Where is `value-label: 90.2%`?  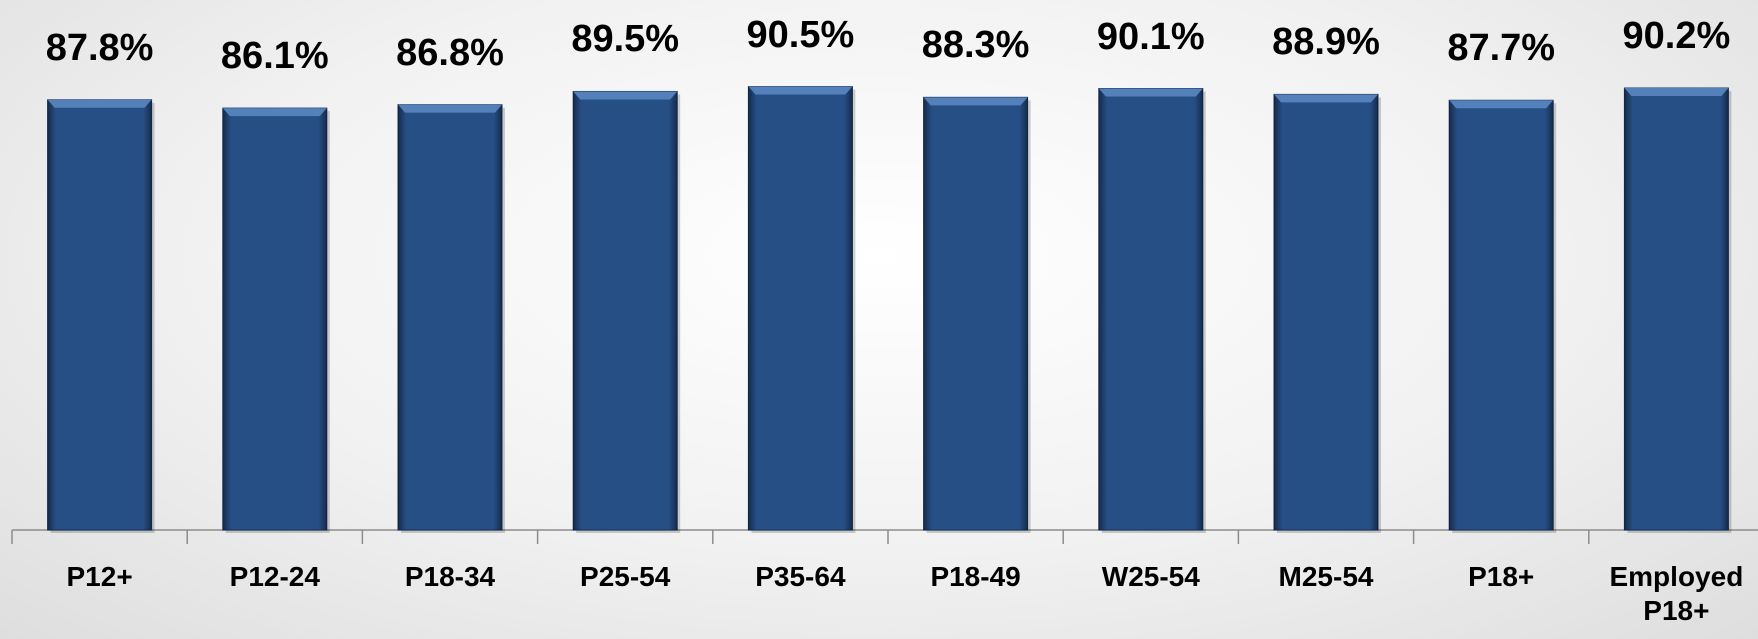
value-label: 90.2% is located at coordinates (1676, 36).